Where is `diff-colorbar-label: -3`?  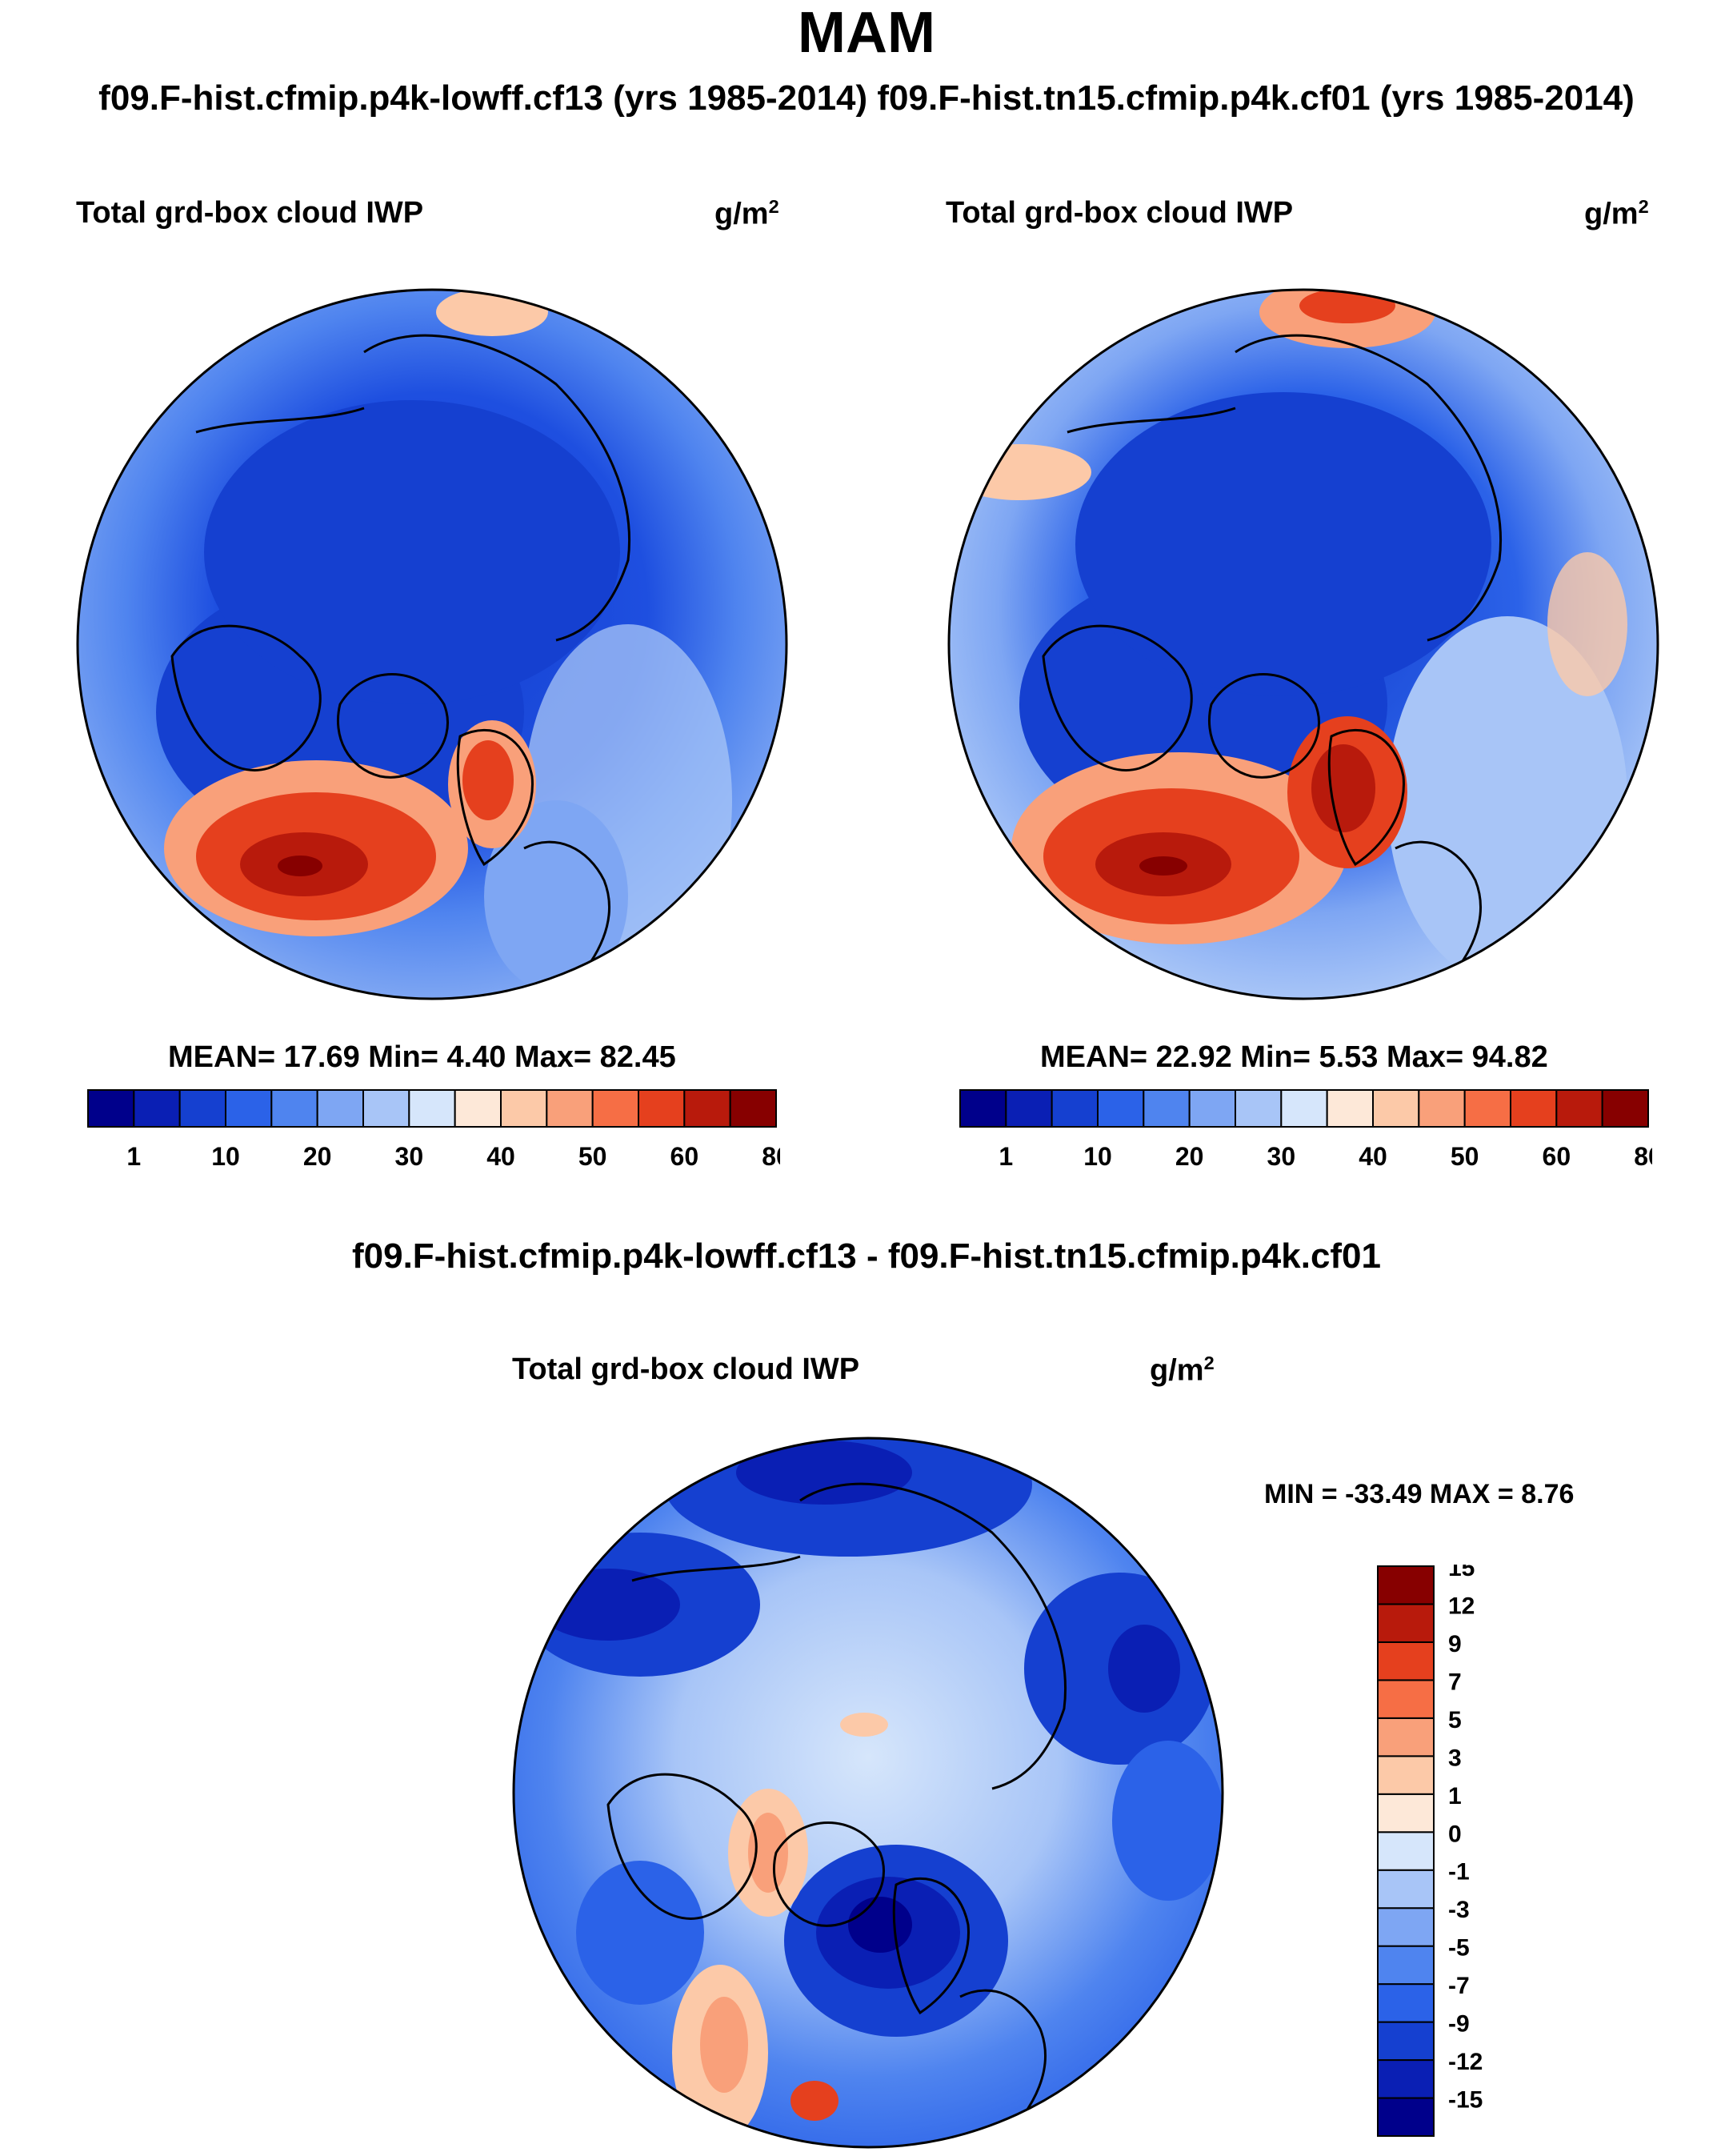 diff-colorbar-label: -3 is located at coordinates (1459, 1910).